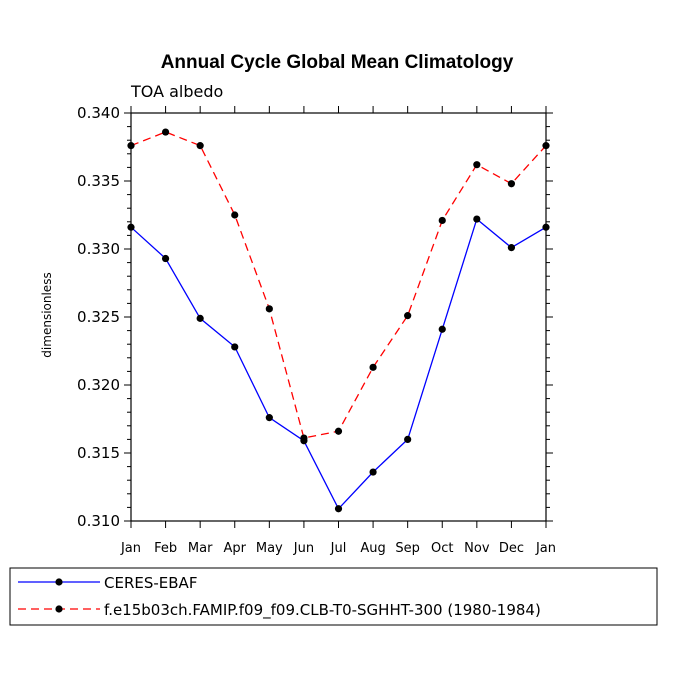 The width and height of the screenshot is (675, 675). I want to click on x-tick-label: Feb, so click(165, 548).